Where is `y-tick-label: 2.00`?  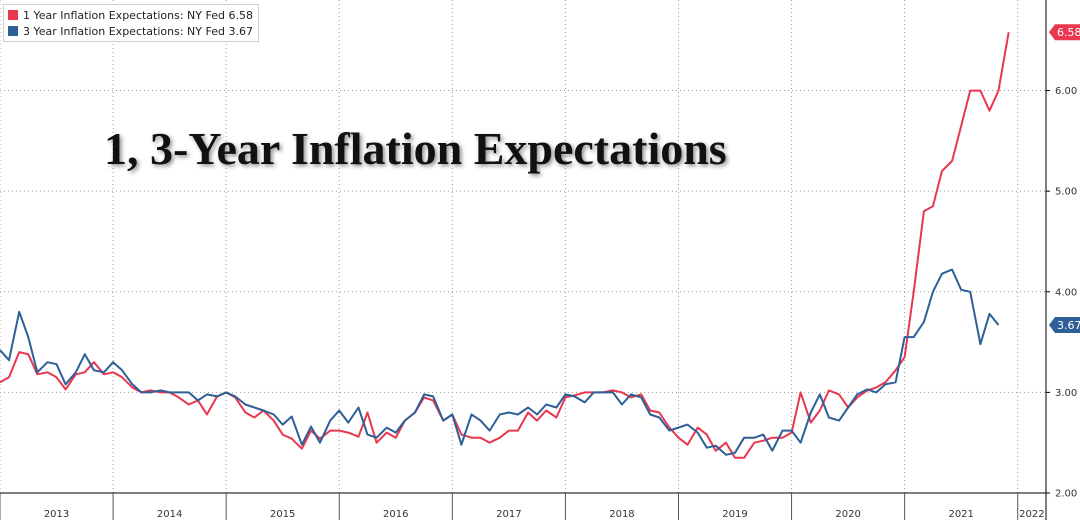 y-tick-label: 2.00 is located at coordinates (1066, 494).